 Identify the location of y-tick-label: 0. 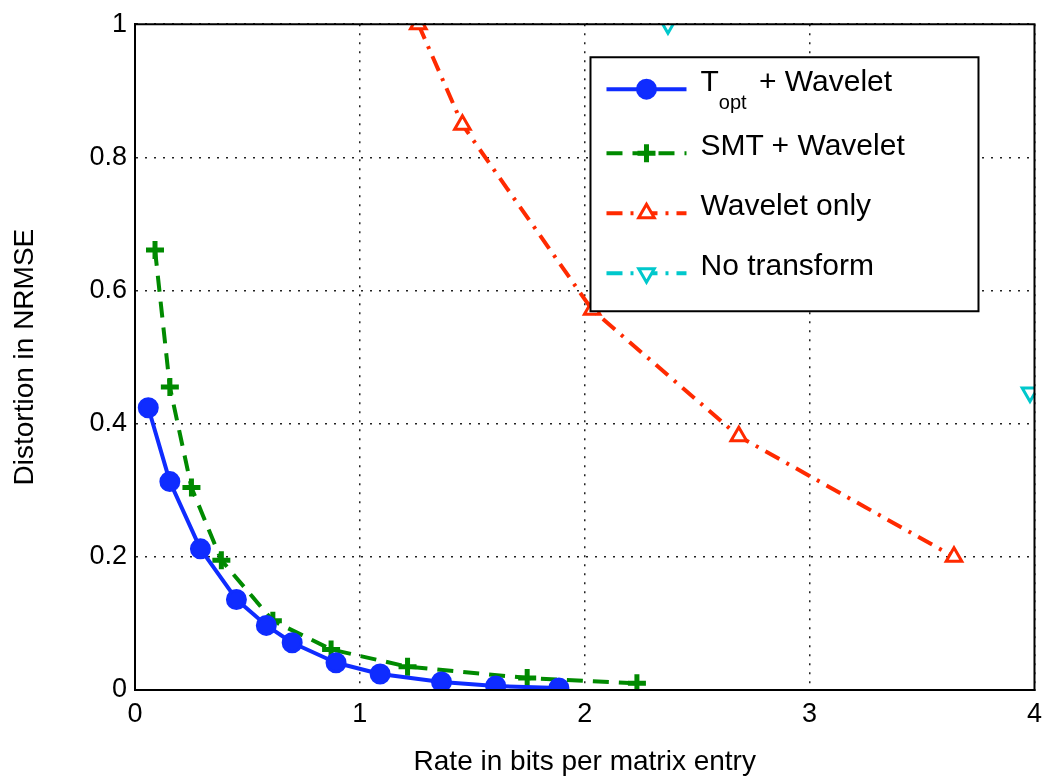
(119, 688).